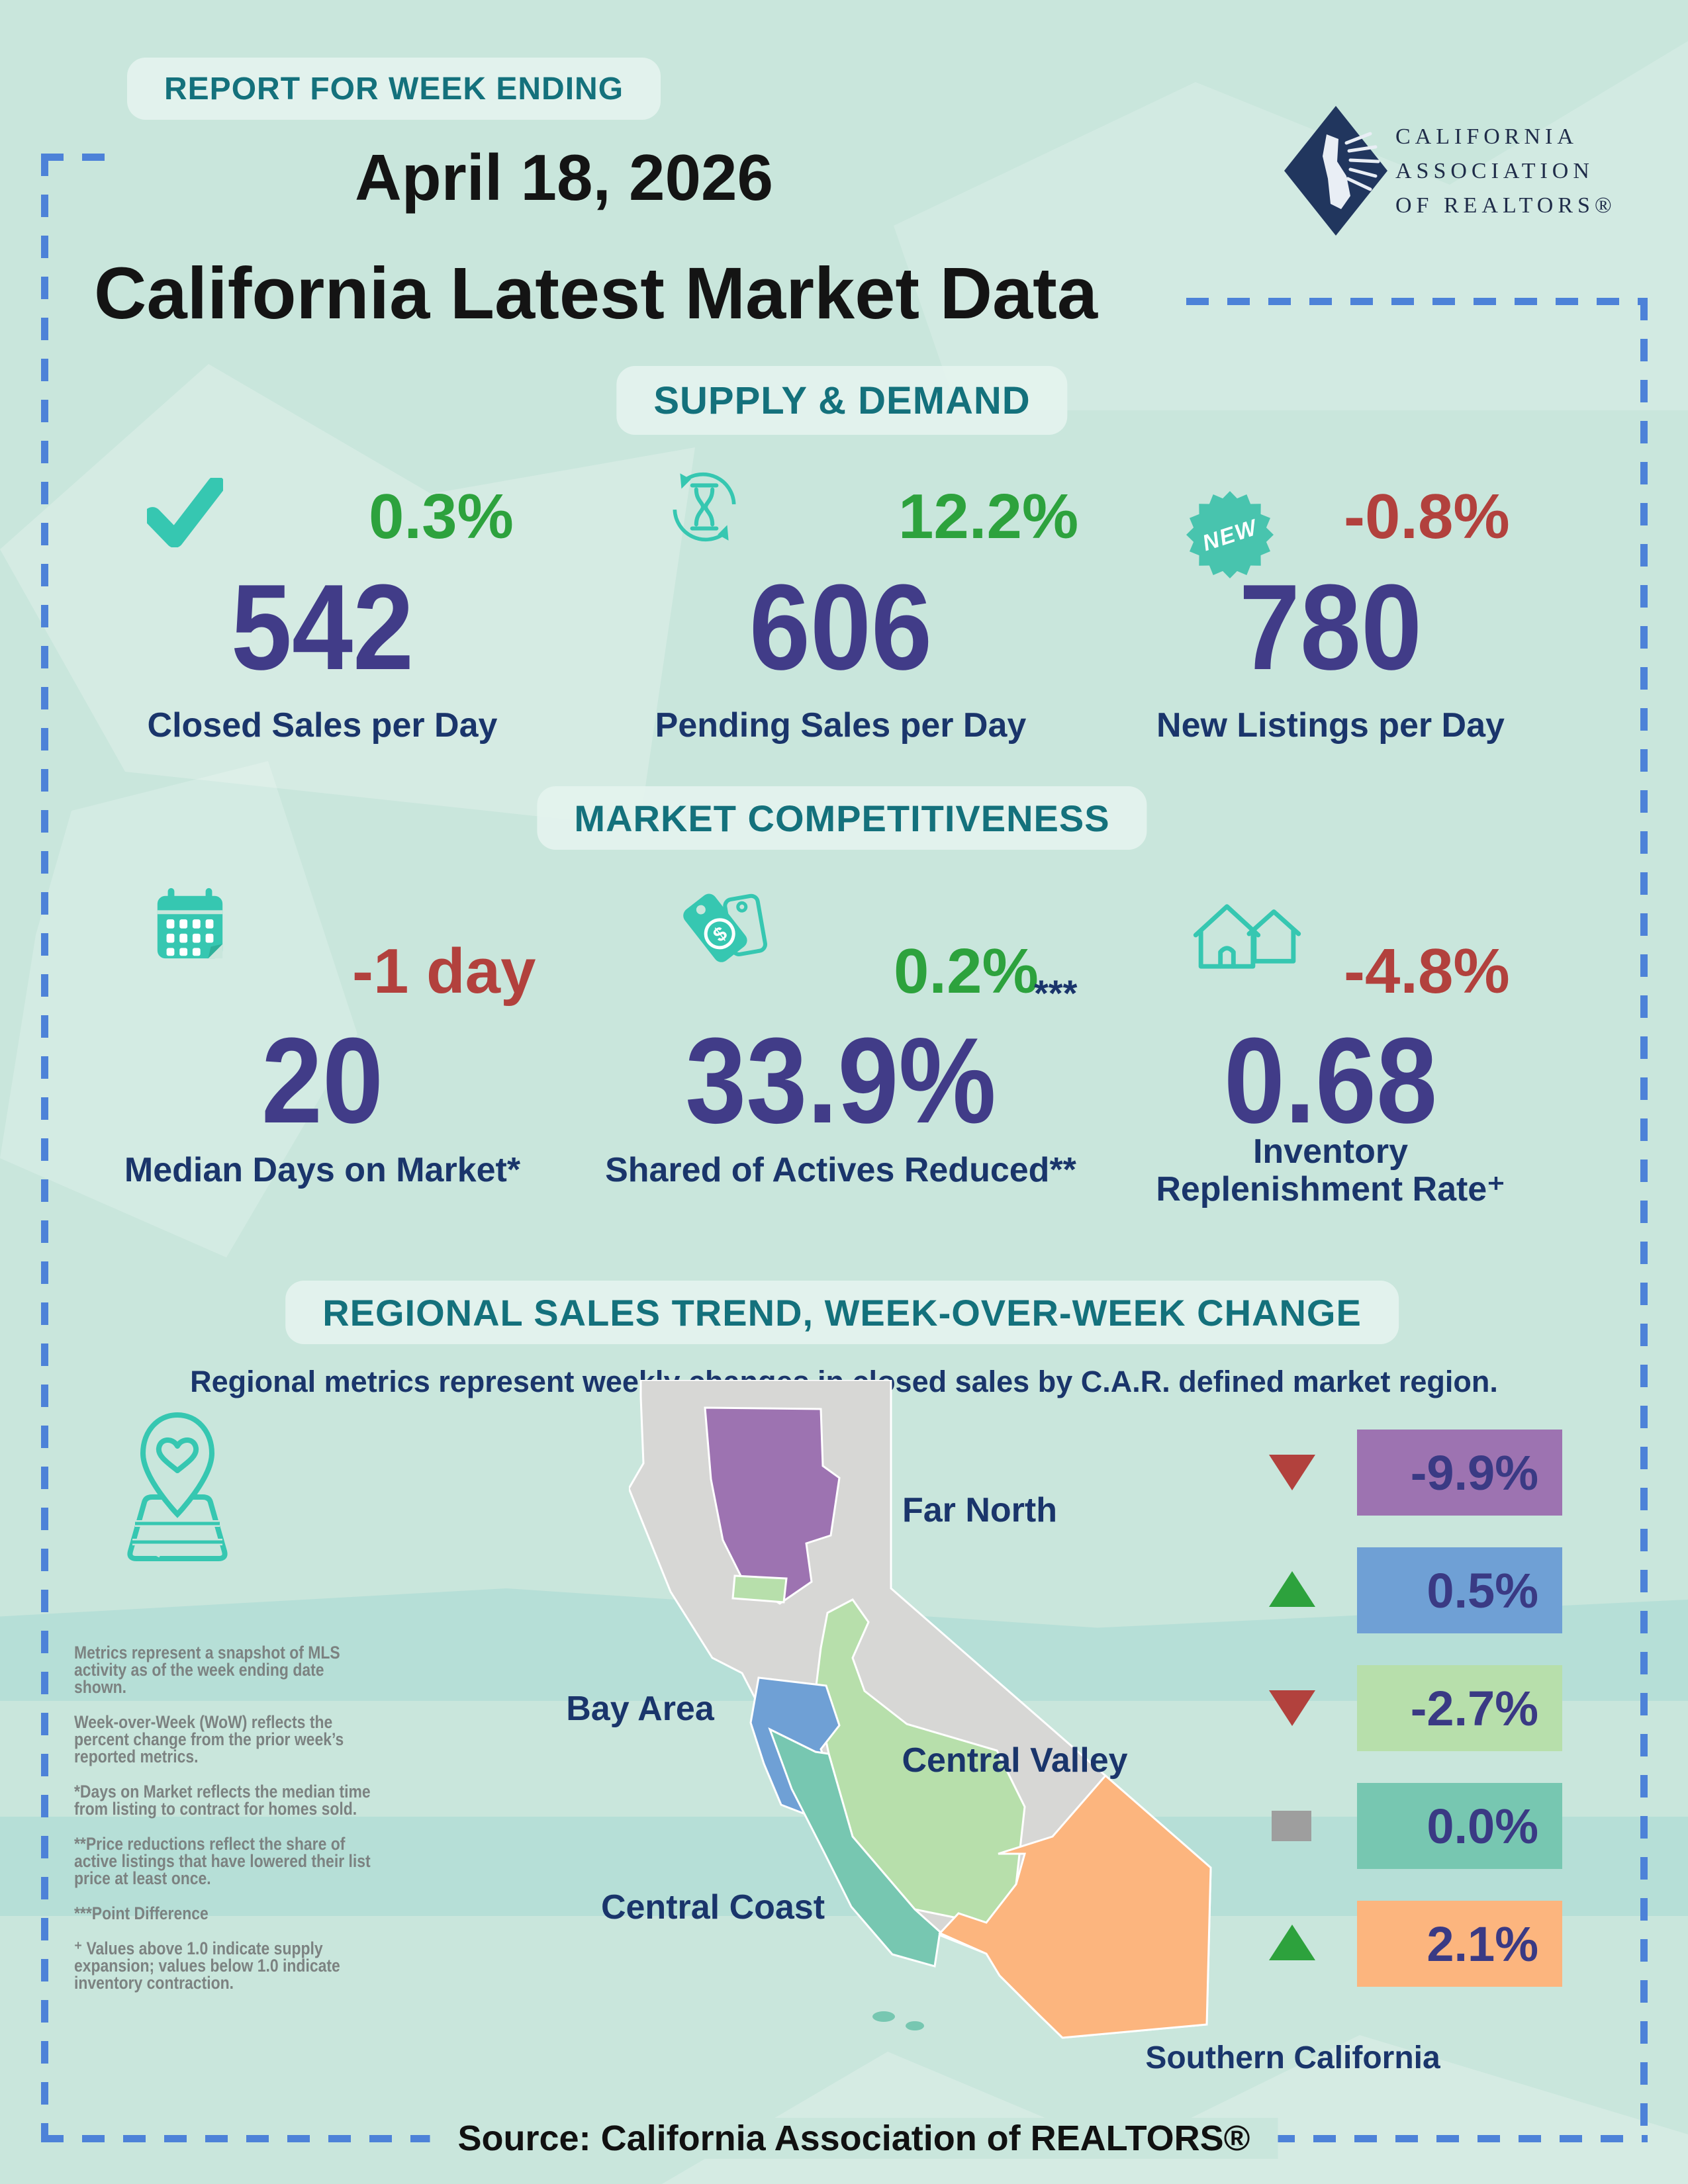  What do you see at coordinates (772, 1505) in the screenshot?
I see `map-region-far-north` at bounding box center [772, 1505].